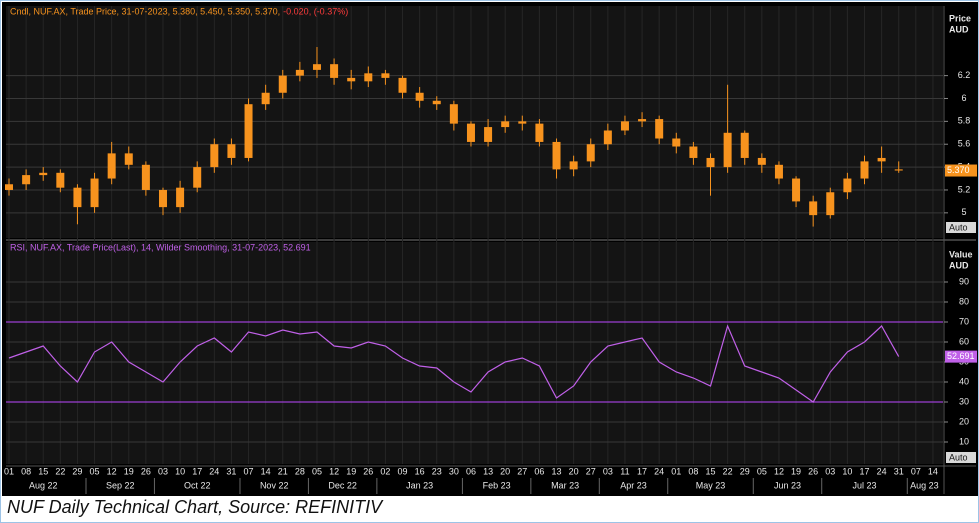 This screenshot has height=523, width=979. What do you see at coordinates (454, 471) in the screenshot?
I see `x-tick-label: 30` at bounding box center [454, 471].